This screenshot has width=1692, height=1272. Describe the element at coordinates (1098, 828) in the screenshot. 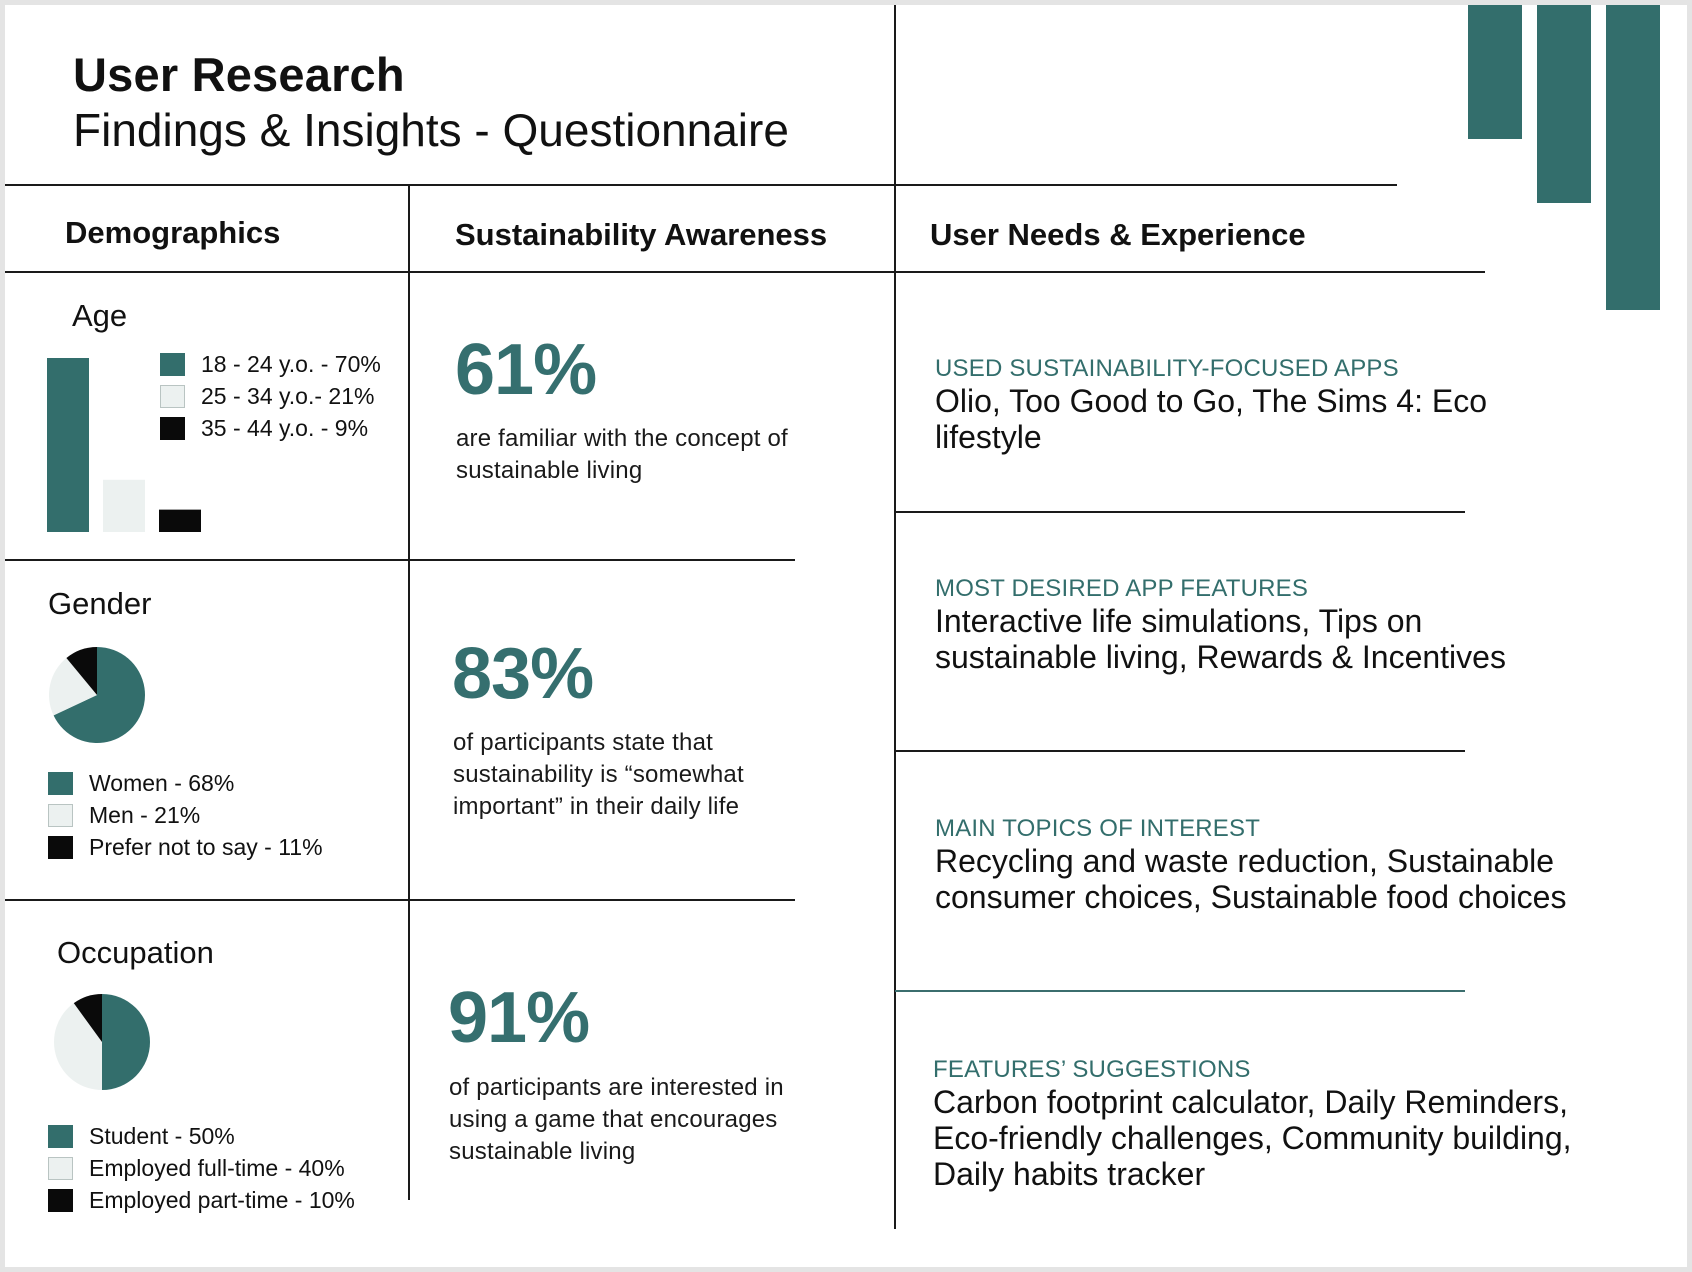

I see `need-label-topics: MAIN TOPICS OF INTEREST` at that location.